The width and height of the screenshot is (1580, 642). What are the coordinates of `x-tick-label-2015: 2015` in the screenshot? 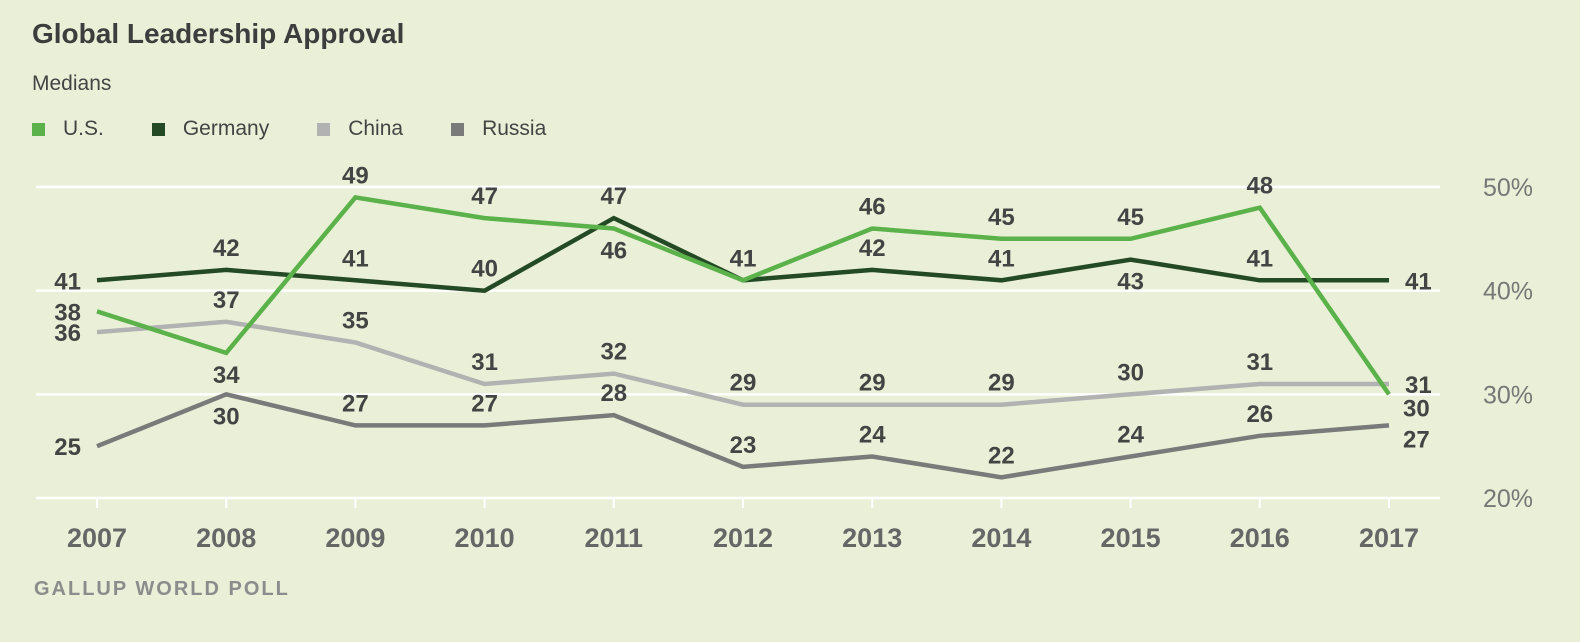 It's located at (1131, 538).